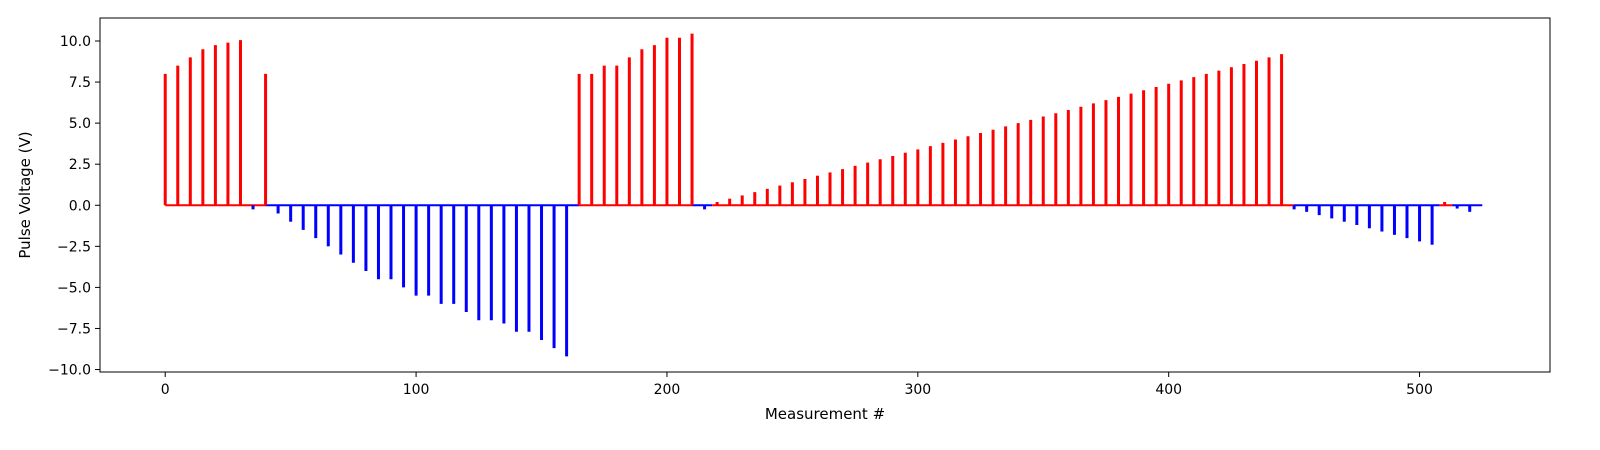 The image size is (1600, 450). Describe the element at coordinates (1168, 390) in the screenshot. I see `x-tick-label: 400` at that location.